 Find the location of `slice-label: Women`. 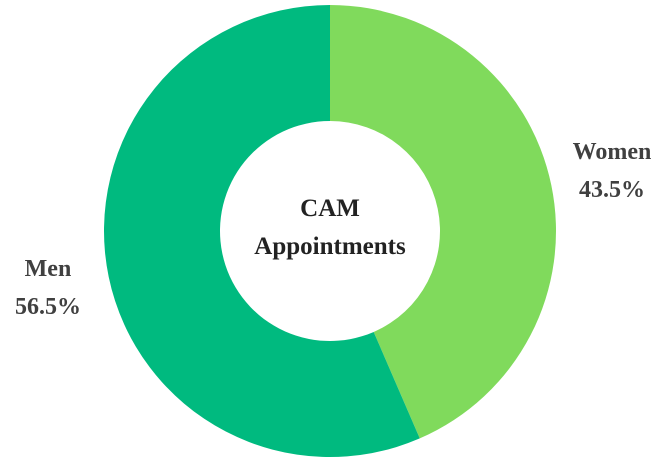

slice-label: Women is located at coordinates (612, 152).